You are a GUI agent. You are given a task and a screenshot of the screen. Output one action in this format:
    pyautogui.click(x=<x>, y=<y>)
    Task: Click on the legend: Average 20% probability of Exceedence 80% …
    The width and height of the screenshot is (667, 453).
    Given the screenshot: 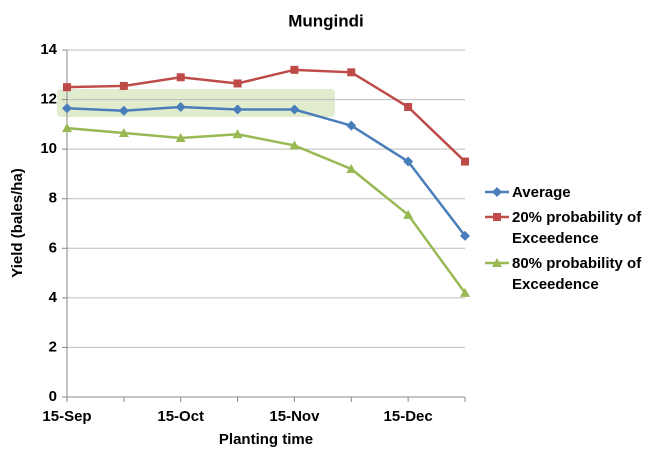 What is the action you would take?
    pyautogui.click(x=575, y=240)
    